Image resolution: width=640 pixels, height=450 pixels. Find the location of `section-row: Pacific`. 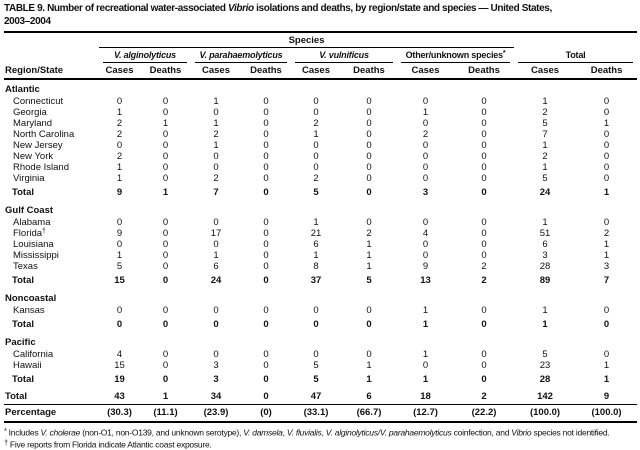

section-row: Pacific is located at coordinates (320, 341).